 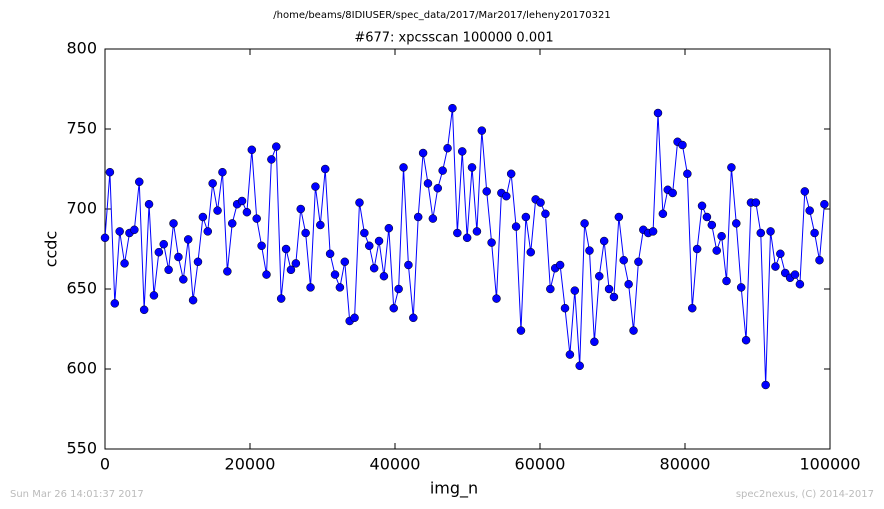 I want to click on x-tick-label: 80000, so click(x=685, y=464).